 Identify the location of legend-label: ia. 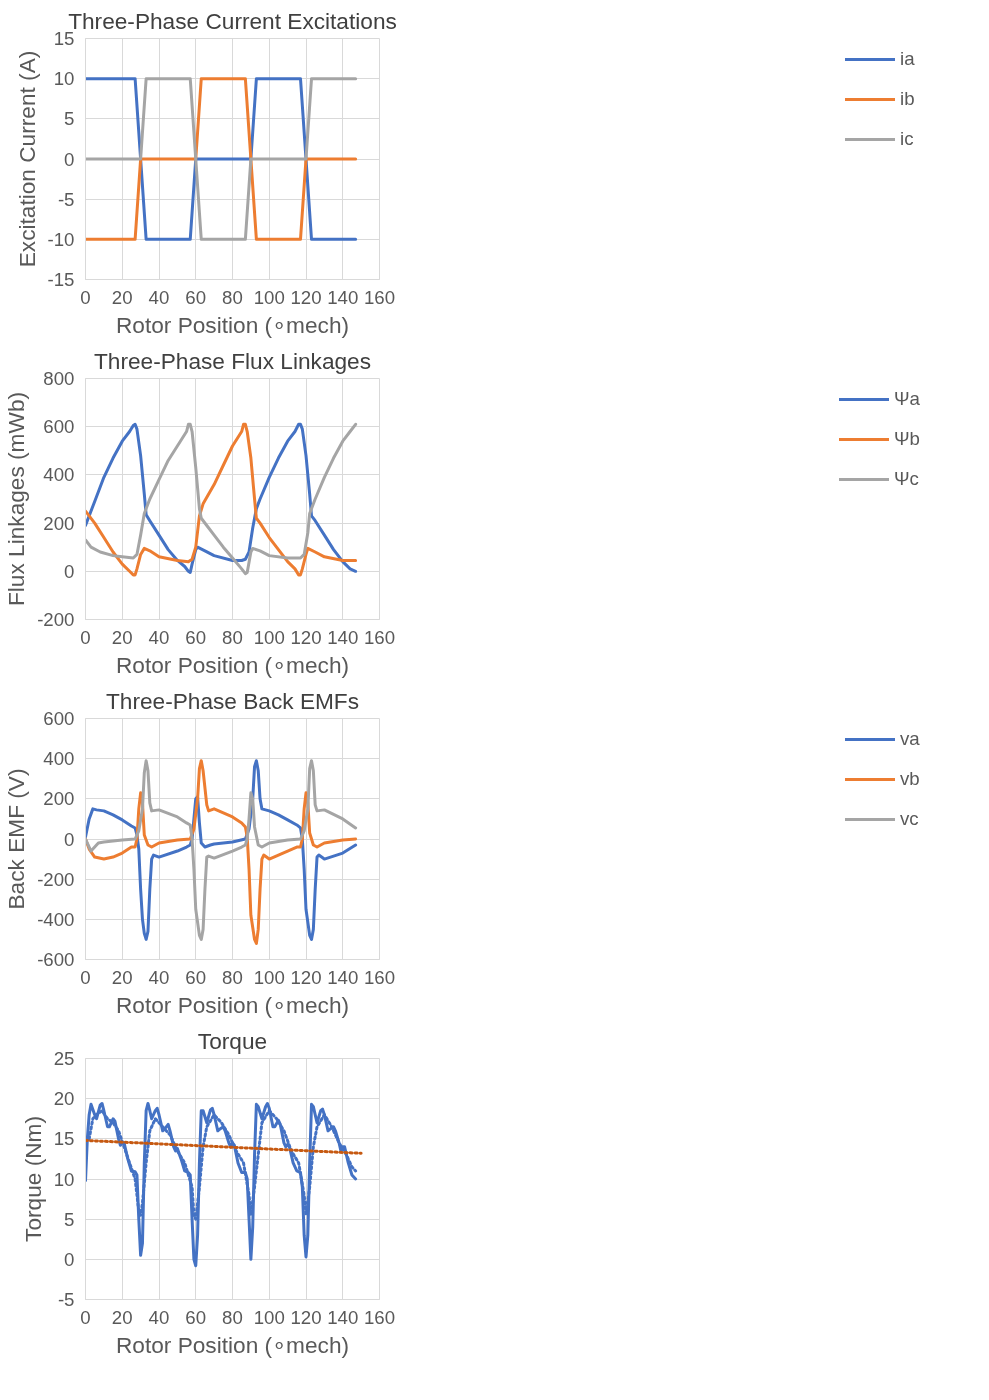
(908, 59).